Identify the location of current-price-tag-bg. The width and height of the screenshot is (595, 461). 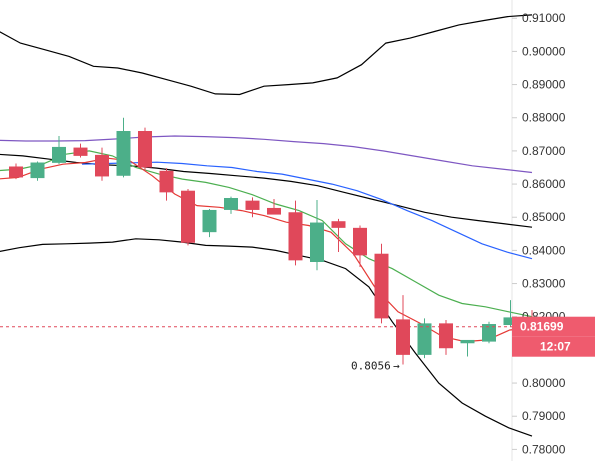
(553, 326).